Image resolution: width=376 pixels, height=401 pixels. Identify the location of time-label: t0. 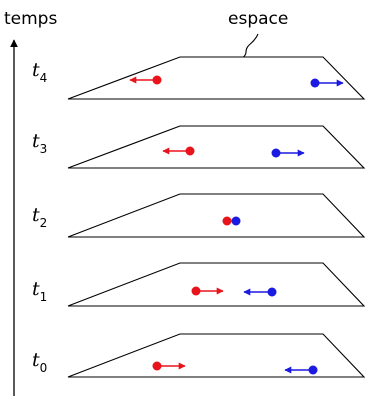
(39, 362).